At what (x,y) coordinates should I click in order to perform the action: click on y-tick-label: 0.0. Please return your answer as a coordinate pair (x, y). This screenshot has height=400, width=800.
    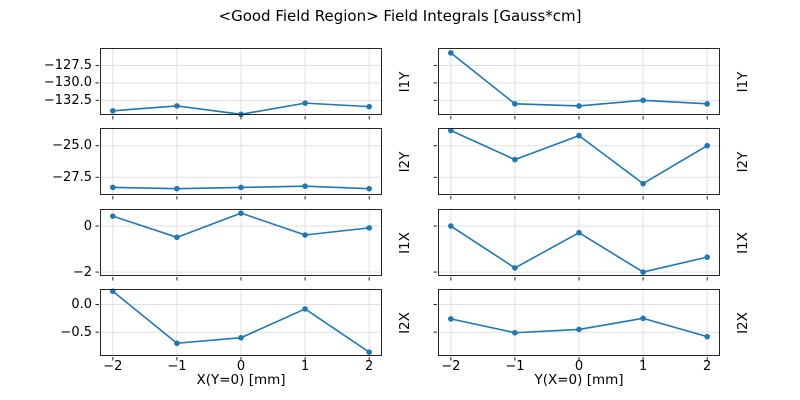
    Looking at the image, I should click on (81, 304).